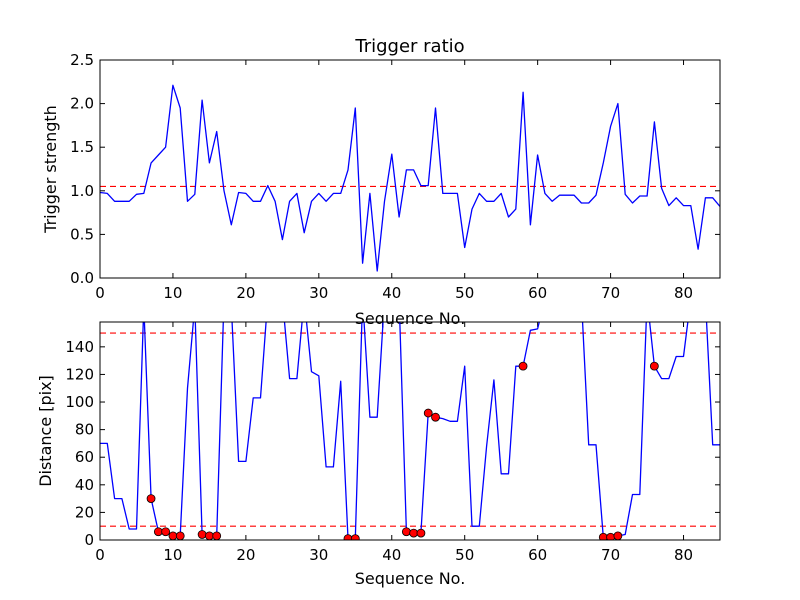 This screenshot has width=800, height=600. Describe the element at coordinates (82, 147) in the screenshot. I see `y-tick-label: 1.5` at that location.